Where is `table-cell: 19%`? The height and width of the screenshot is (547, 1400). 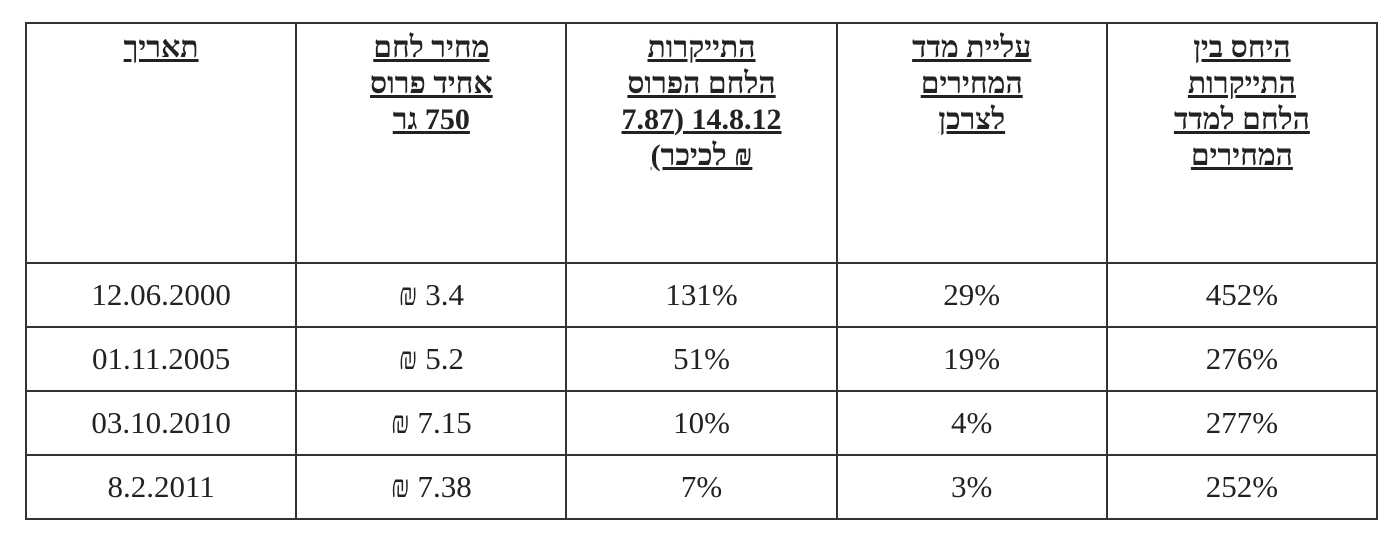 table-cell: 19% is located at coordinates (971, 359).